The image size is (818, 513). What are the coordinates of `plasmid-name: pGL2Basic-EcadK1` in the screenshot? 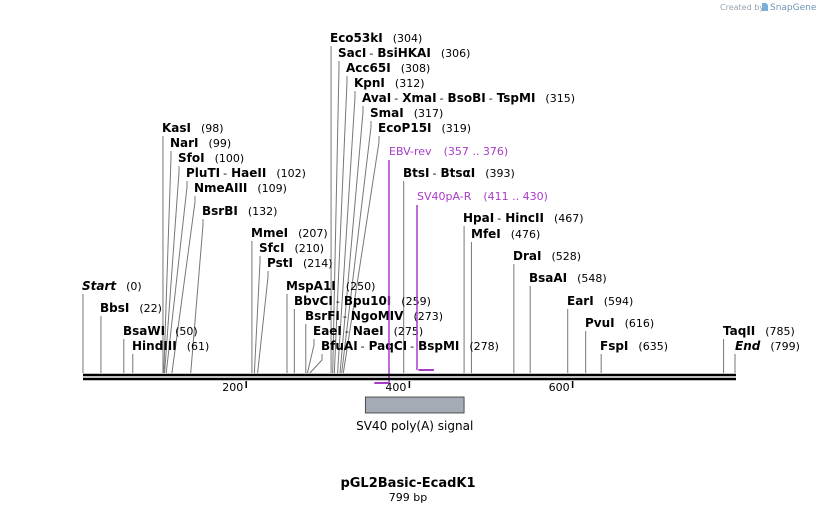 It's located at (407, 483).